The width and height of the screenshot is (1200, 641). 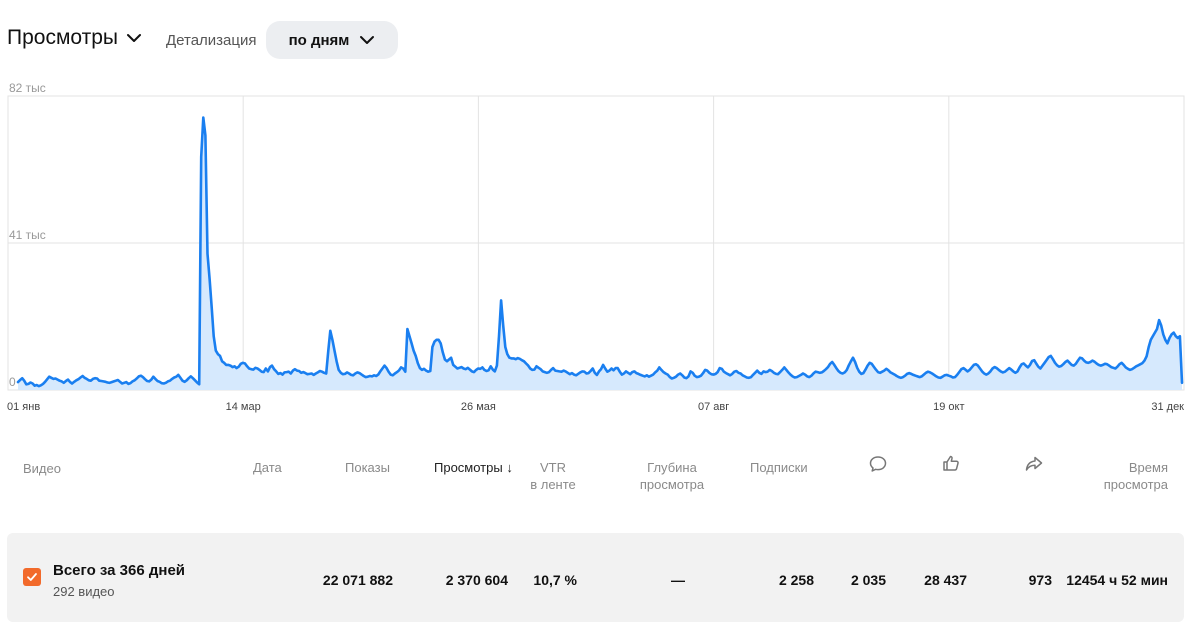 I want to click on sort-arrow-icon: ↓, so click(x=509, y=467).